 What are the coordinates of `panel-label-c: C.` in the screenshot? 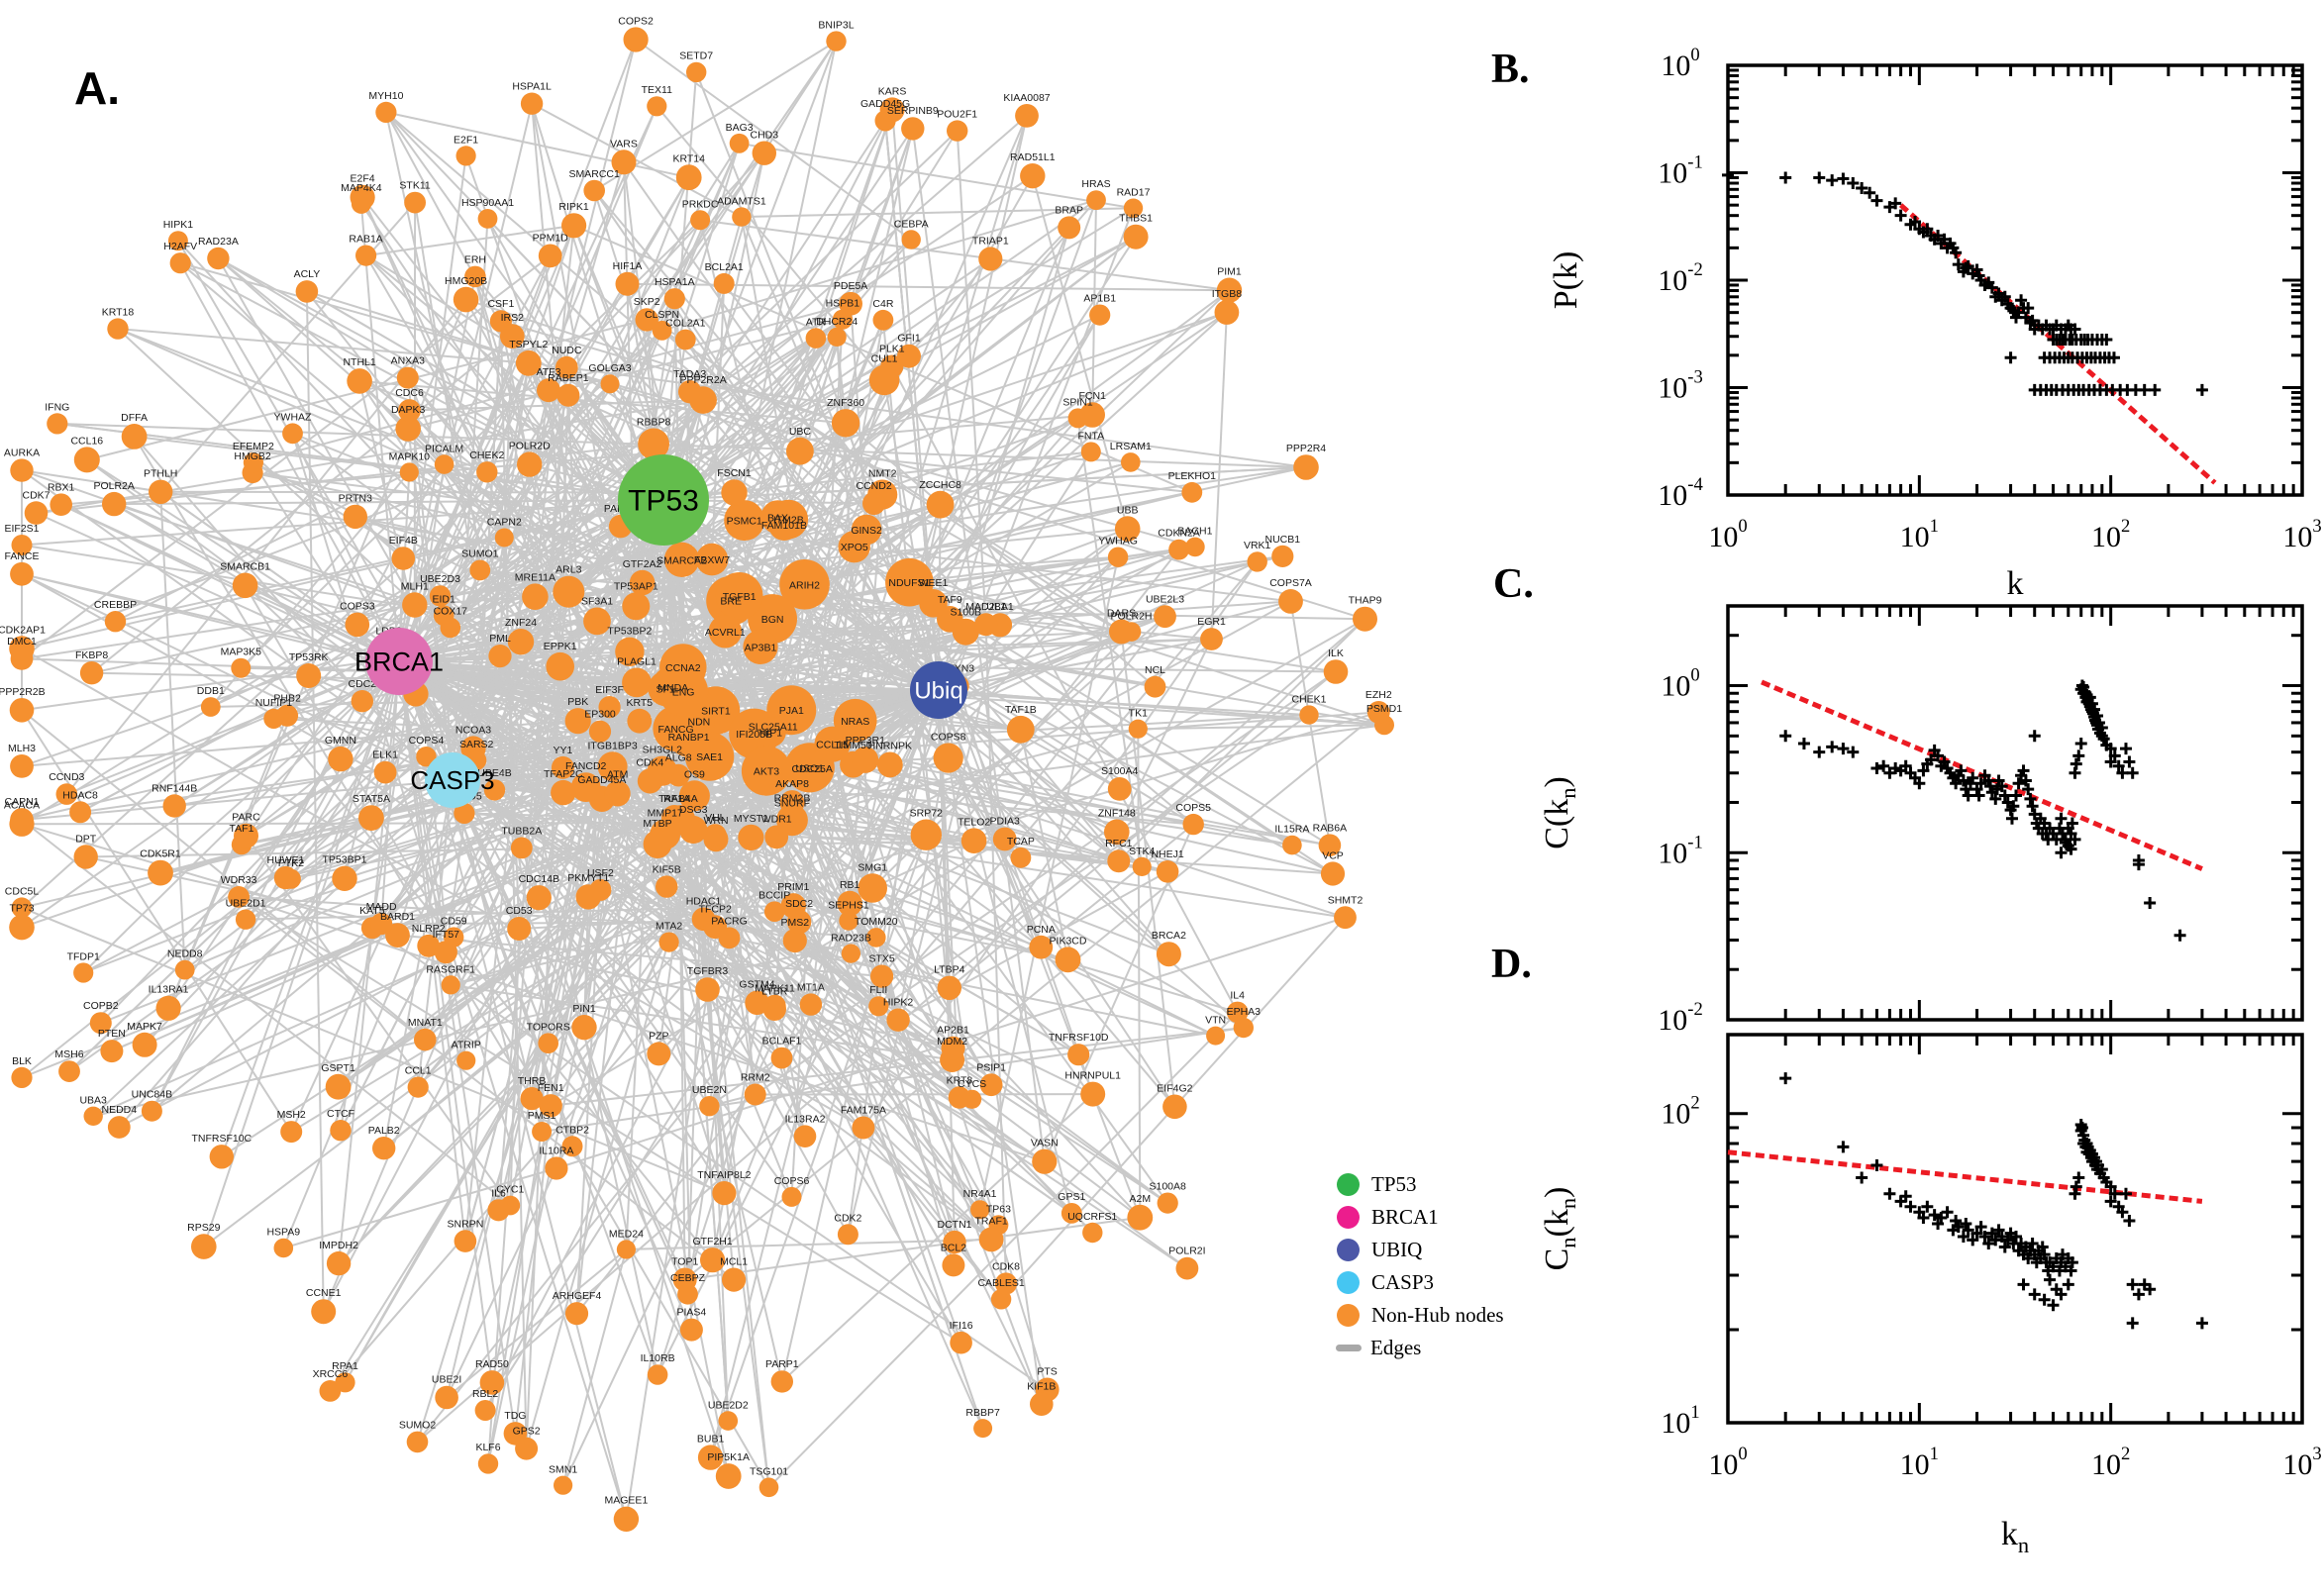 It's located at (1513, 584).